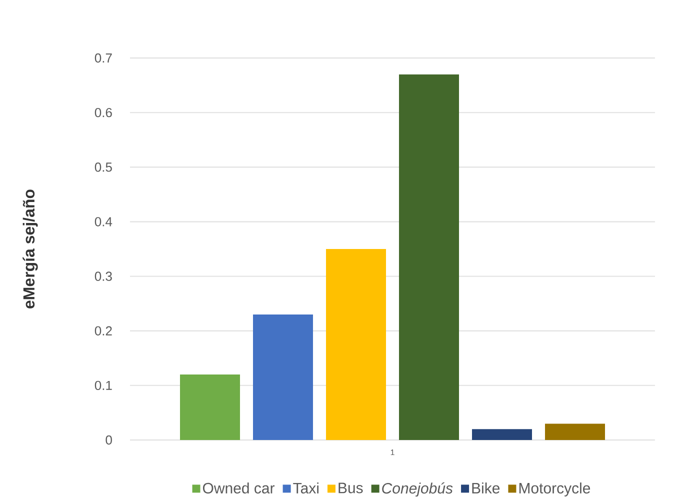 This screenshot has height=504, width=675. What do you see at coordinates (417, 489) in the screenshot?
I see `legend-label: Conejobús` at bounding box center [417, 489].